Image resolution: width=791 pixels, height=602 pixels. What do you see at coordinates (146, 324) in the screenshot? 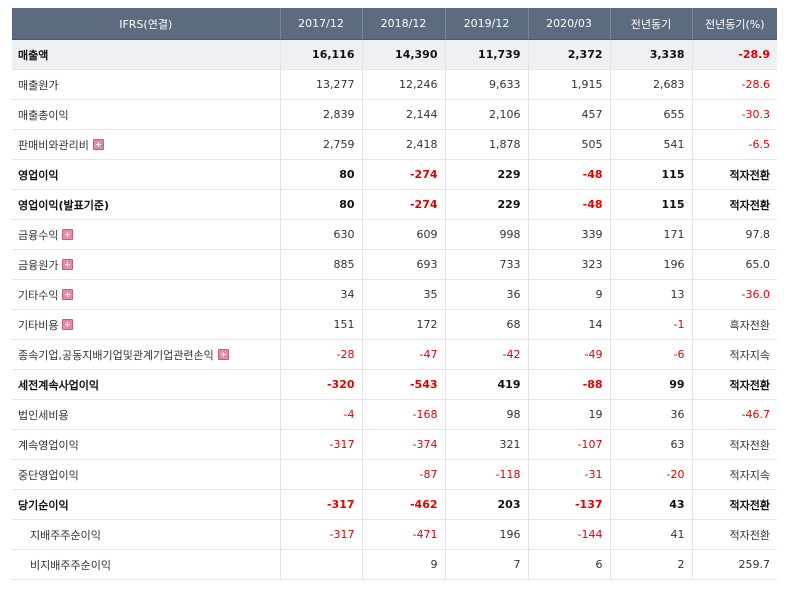
I see `row-label-cell: 기타비용` at bounding box center [146, 324].